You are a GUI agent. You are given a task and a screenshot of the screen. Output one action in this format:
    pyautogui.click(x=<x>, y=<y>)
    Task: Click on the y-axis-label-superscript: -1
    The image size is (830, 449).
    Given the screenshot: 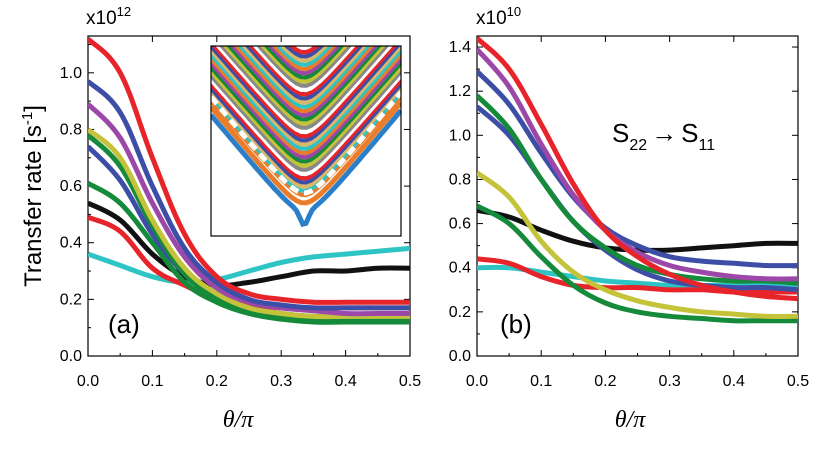 What is the action you would take?
    pyautogui.click(x=27, y=118)
    